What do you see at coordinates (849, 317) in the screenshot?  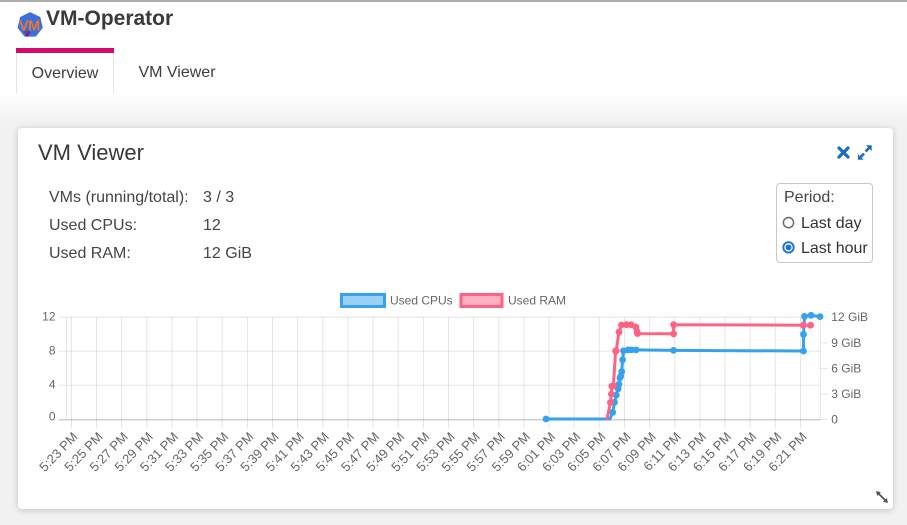 I see `svg-text: 12 GiB` at bounding box center [849, 317].